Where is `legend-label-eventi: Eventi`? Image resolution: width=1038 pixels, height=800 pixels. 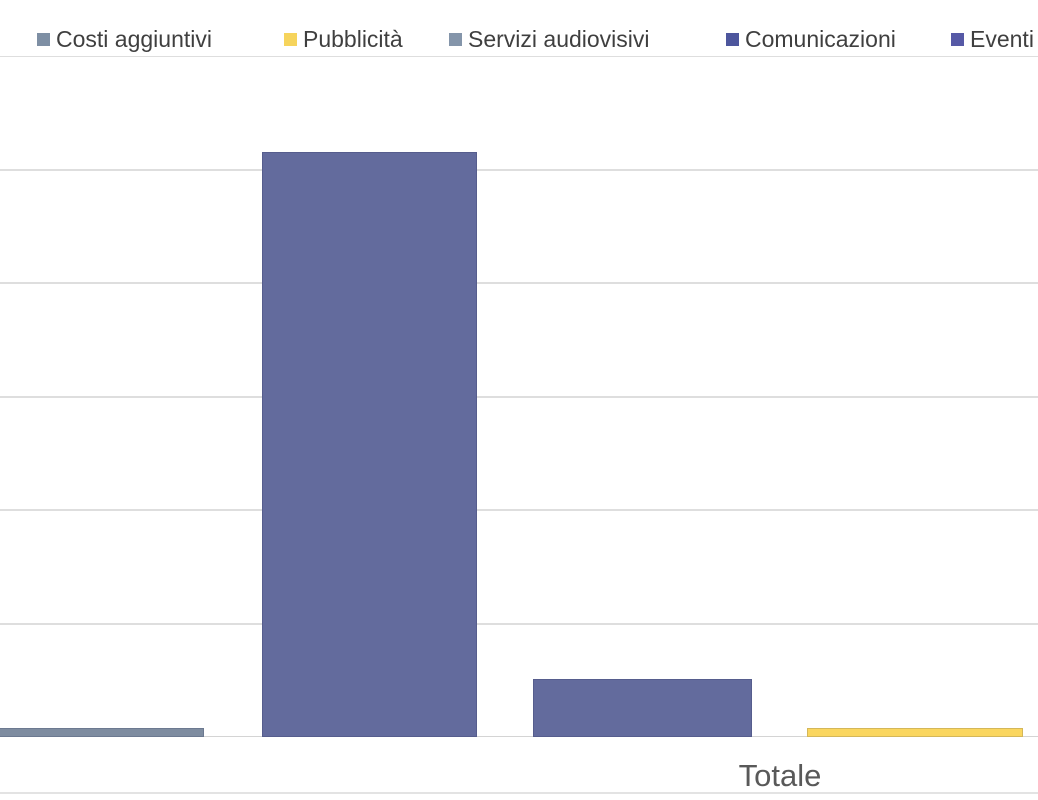
legend-label-eventi: Eventi is located at coordinates (1002, 39).